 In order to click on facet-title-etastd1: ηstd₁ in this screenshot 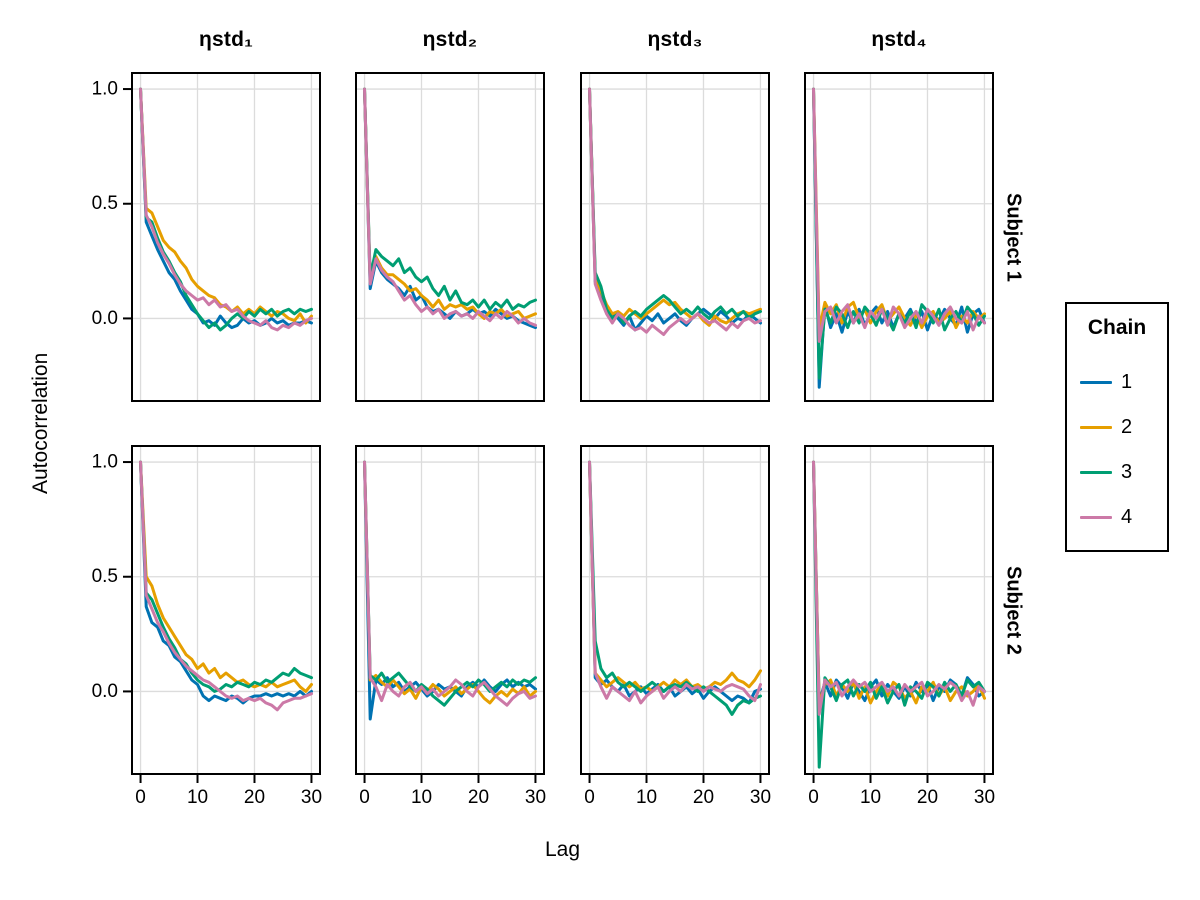, I will do `click(225, 39)`.